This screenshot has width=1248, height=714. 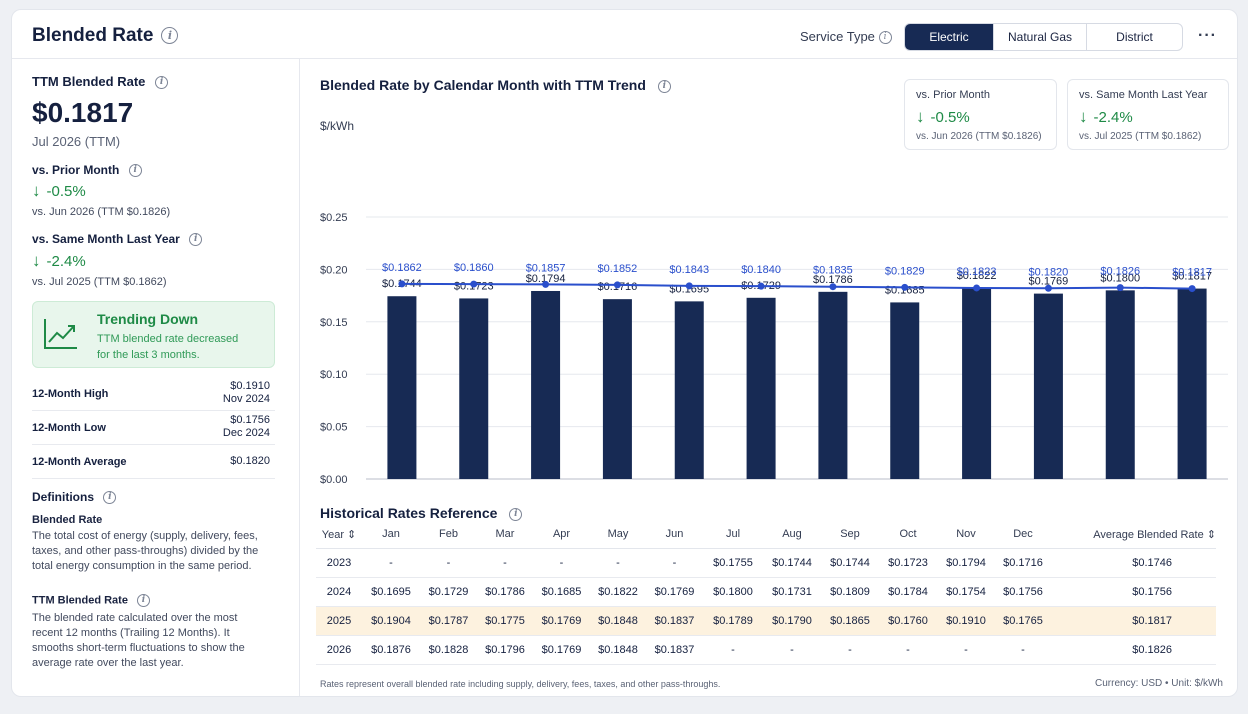 What do you see at coordinates (546, 268) in the screenshot?
I see `ttm-label: $0.1857` at bounding box center [546, 268].